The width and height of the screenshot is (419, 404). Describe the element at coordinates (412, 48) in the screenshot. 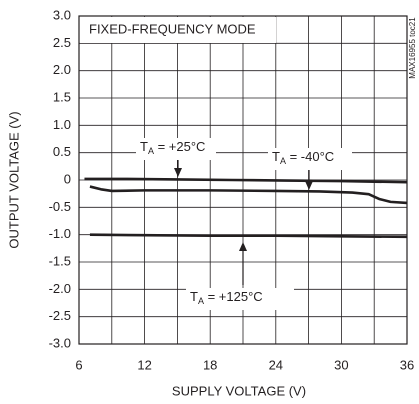

I see `side-label: MAX16955 toc21` at that location.